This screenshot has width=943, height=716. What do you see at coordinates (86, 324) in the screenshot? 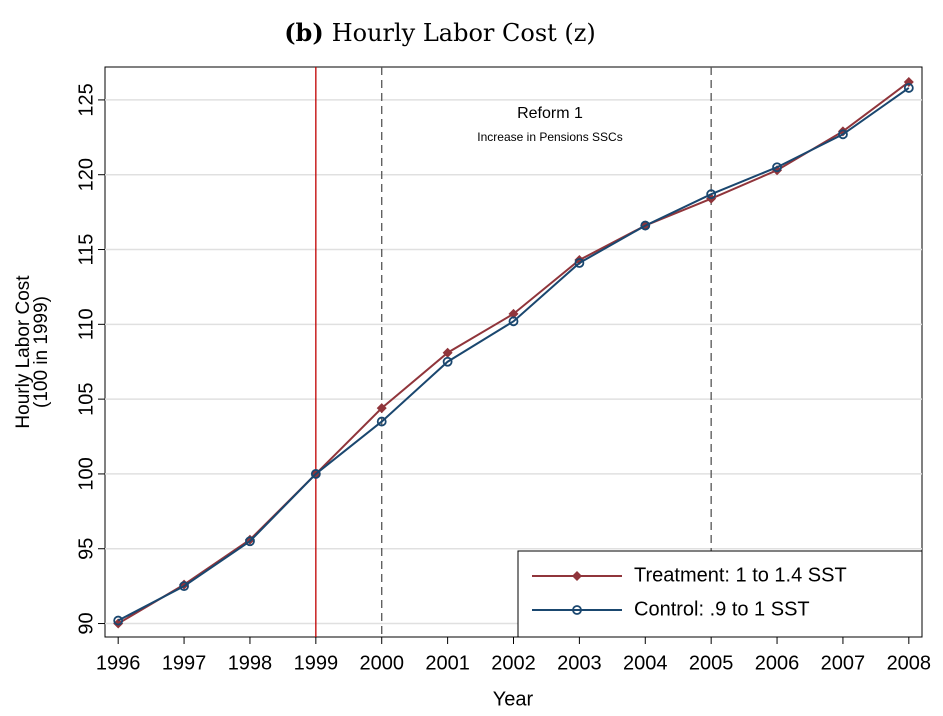
I see `y-tick-label: 110` at bounding box center [86, 324].